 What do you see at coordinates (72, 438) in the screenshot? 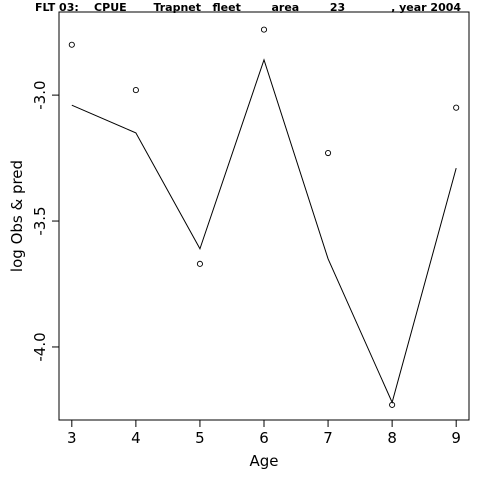
I see `x-tick-label: 3` at bounding box center [72, 438].